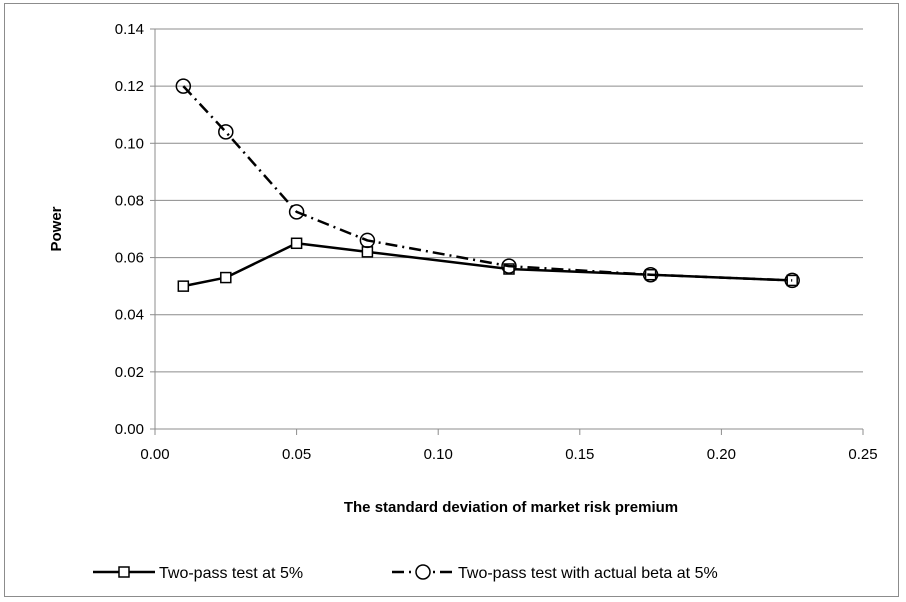  Describe the element at coordinates (129, 429) in the screenshot. I see `y-tick-label-0: 0.00` at that location.